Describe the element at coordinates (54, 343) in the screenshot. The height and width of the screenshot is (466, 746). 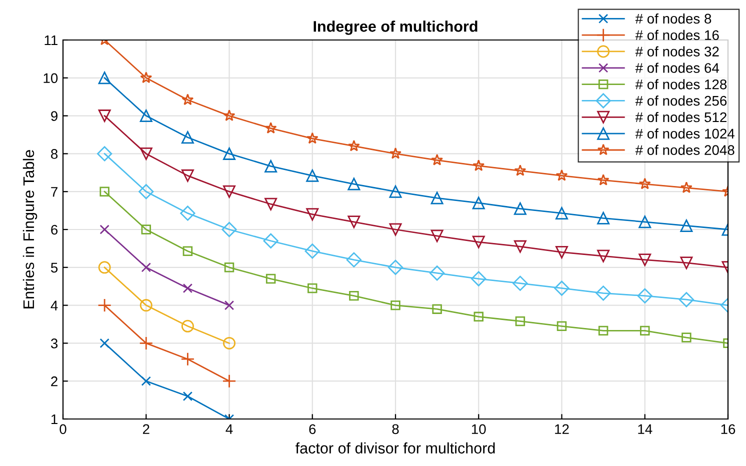
I see `y-tick-label: 3` at that location.